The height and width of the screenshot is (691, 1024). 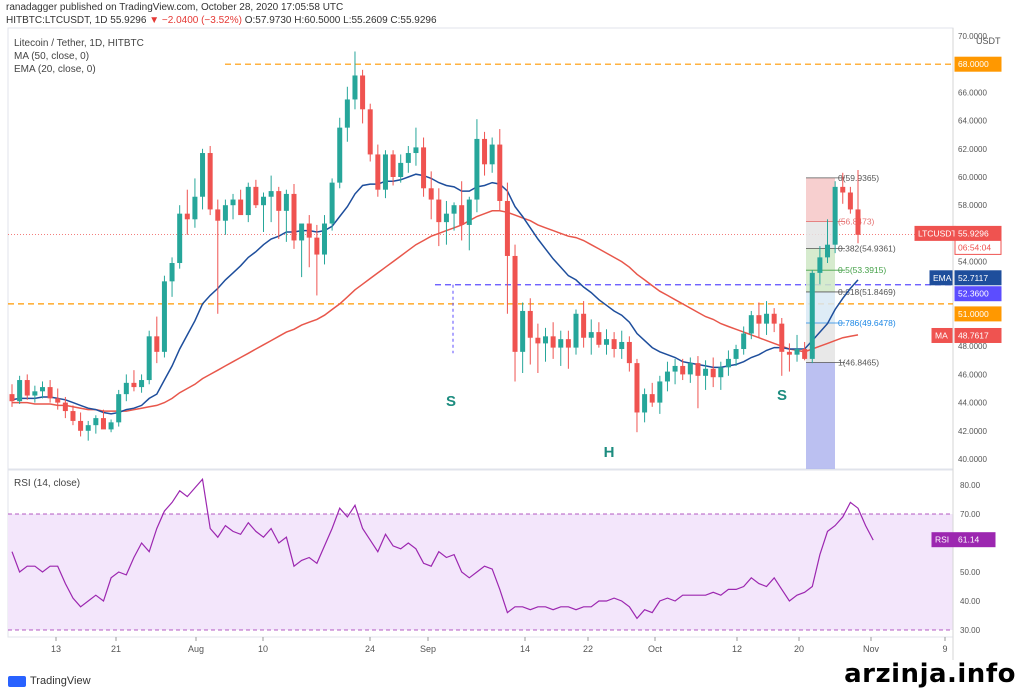 I want to click on x-tick-label: Nov, so click(x=871, y=649).